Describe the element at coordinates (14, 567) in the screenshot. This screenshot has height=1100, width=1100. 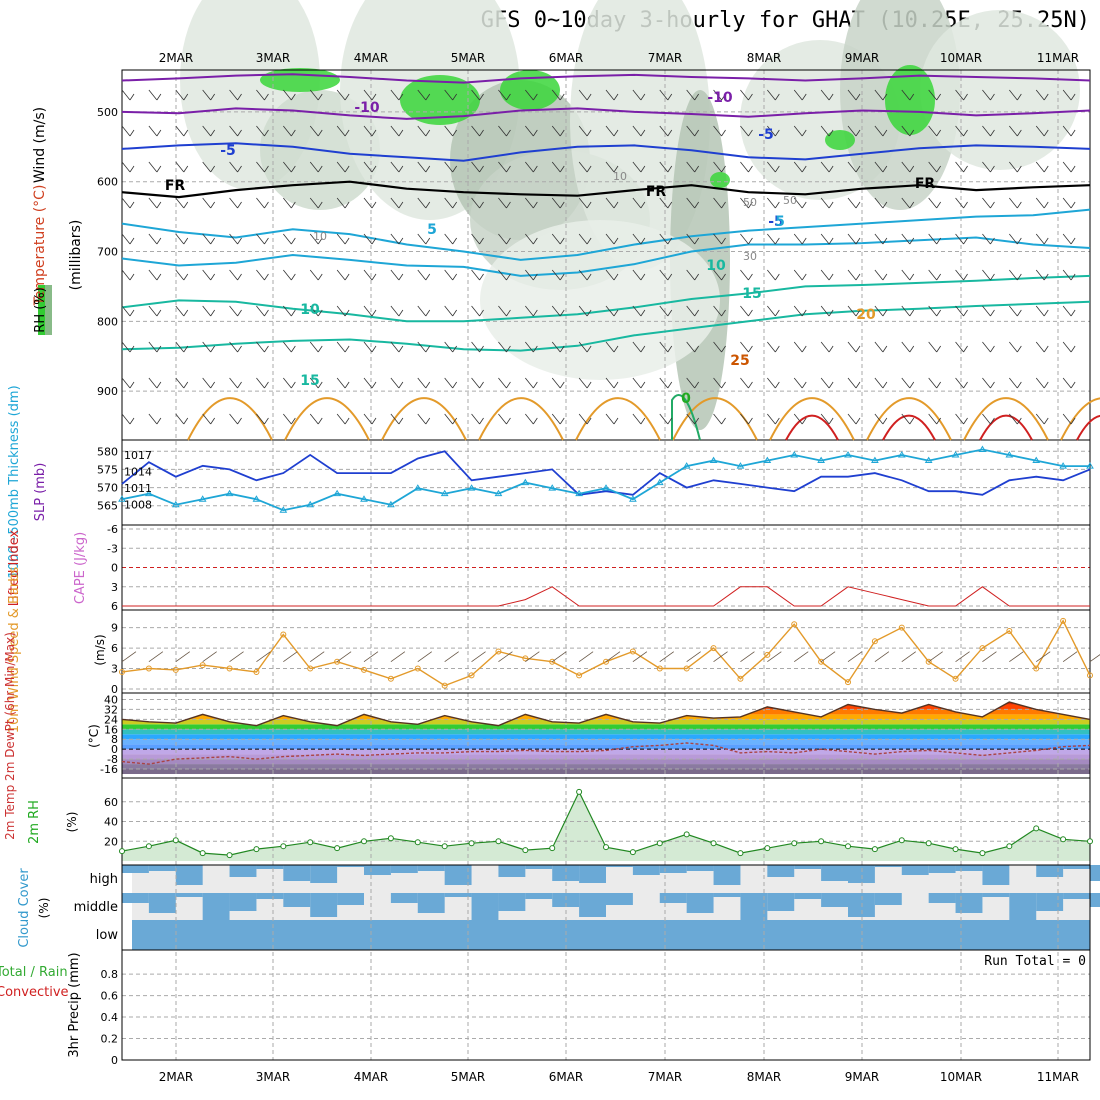
I see `lifted-index-axis-label: Lifted Index` at that location.